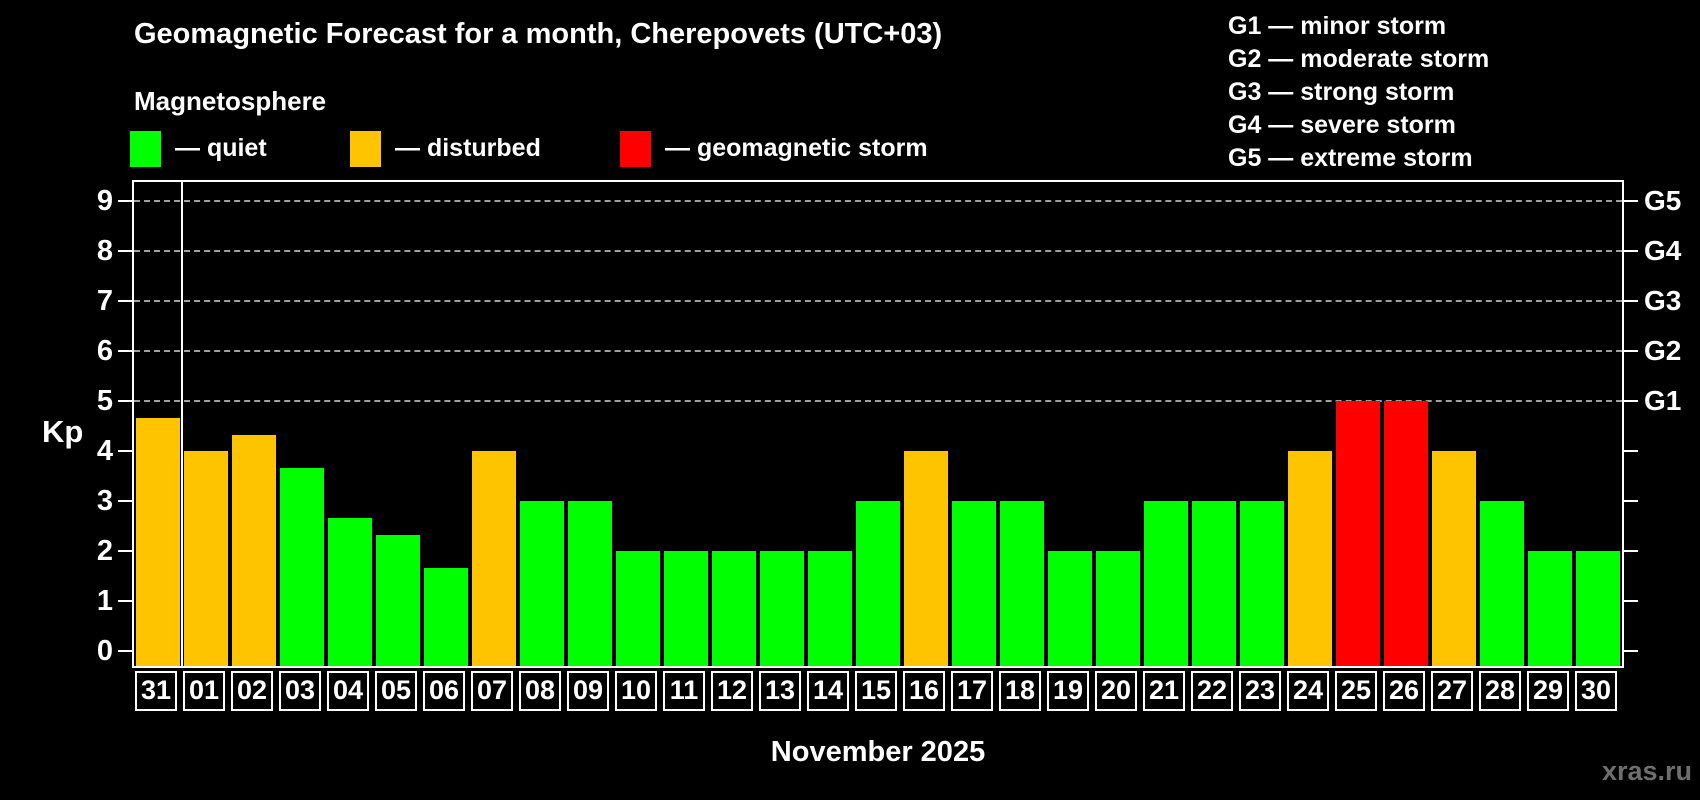 This screenshot has height=800, width=1700. Describe the element at coordinates (204, 691) in the screenshot. I see `day-label-01: 01` at that location.